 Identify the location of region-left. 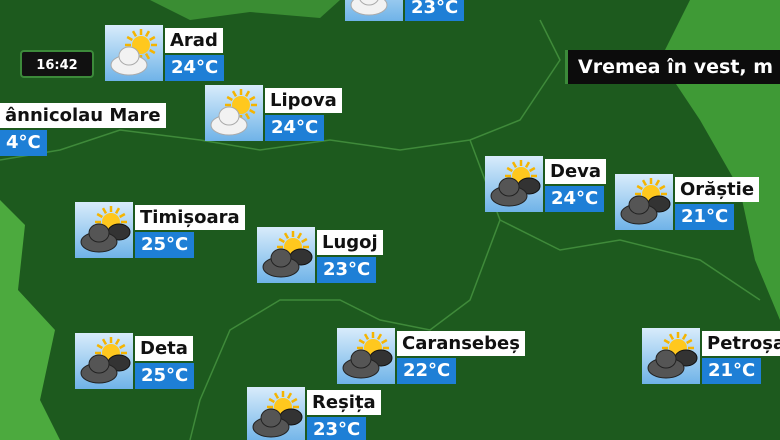
(30, 320).